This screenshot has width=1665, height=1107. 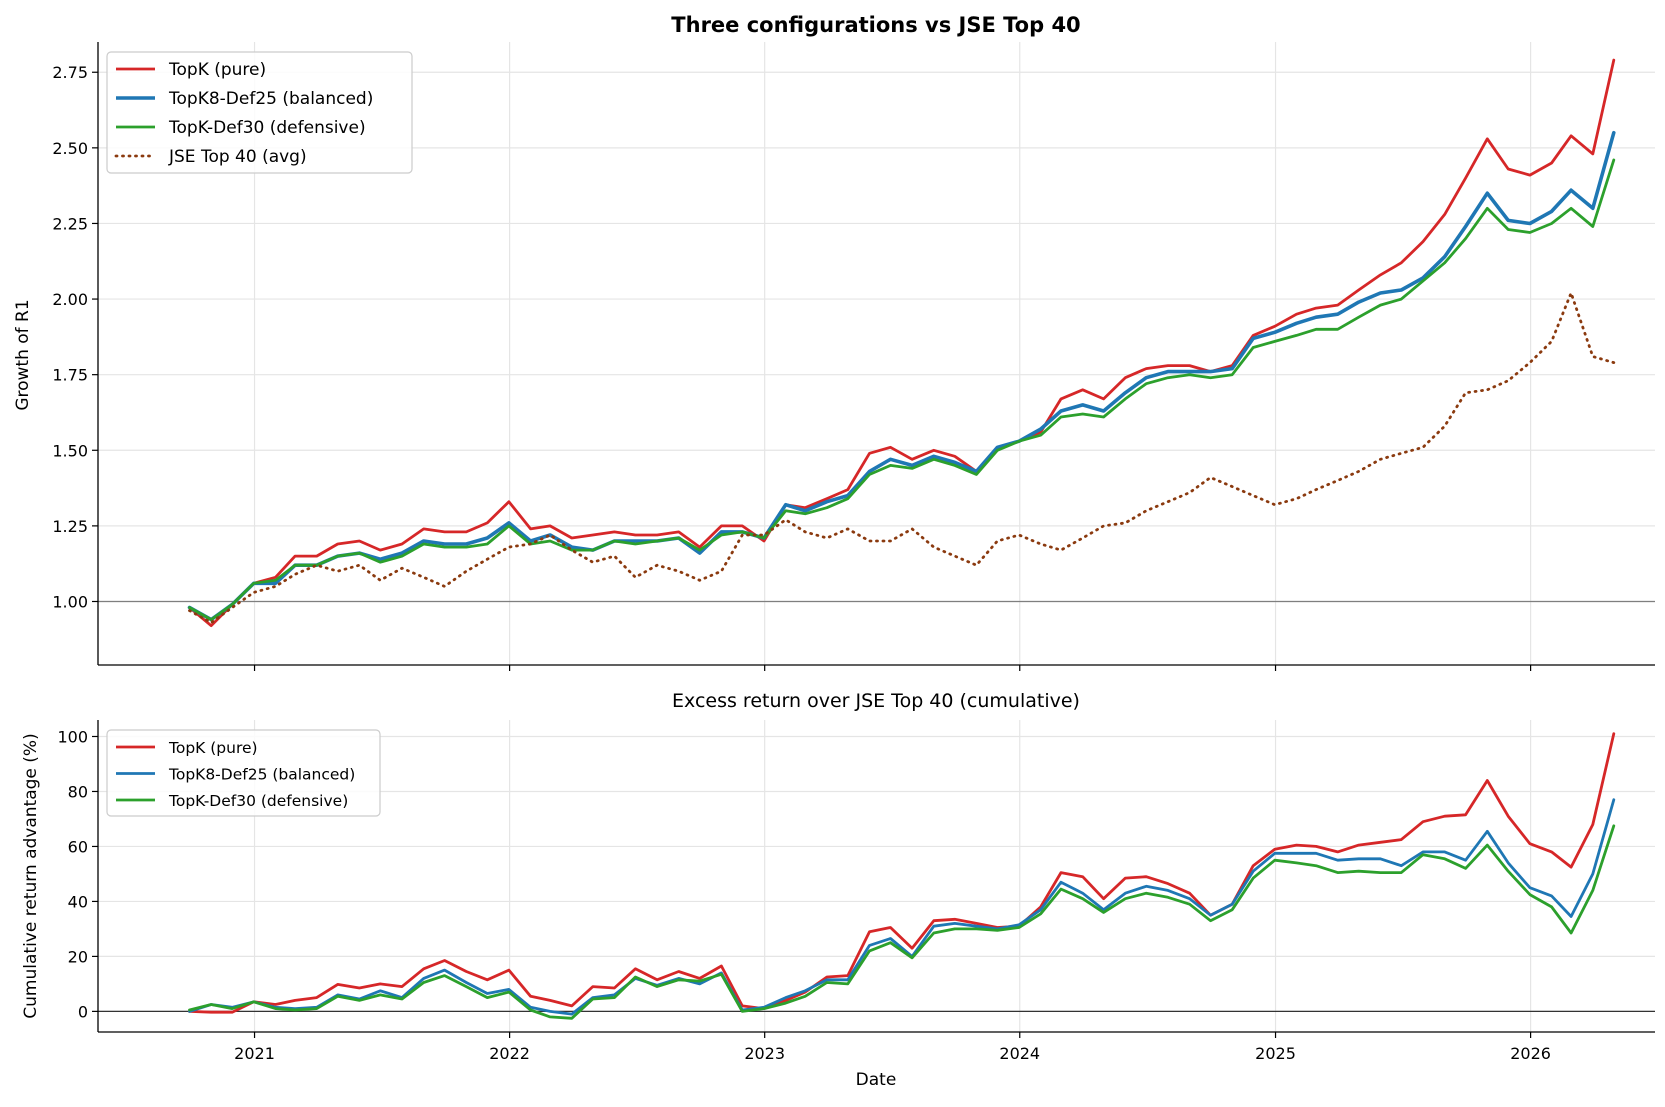 What do you see at coordinates (892, 668) in the screenshot?
I see `top-x-ticks` at bounding box center [892, 668].